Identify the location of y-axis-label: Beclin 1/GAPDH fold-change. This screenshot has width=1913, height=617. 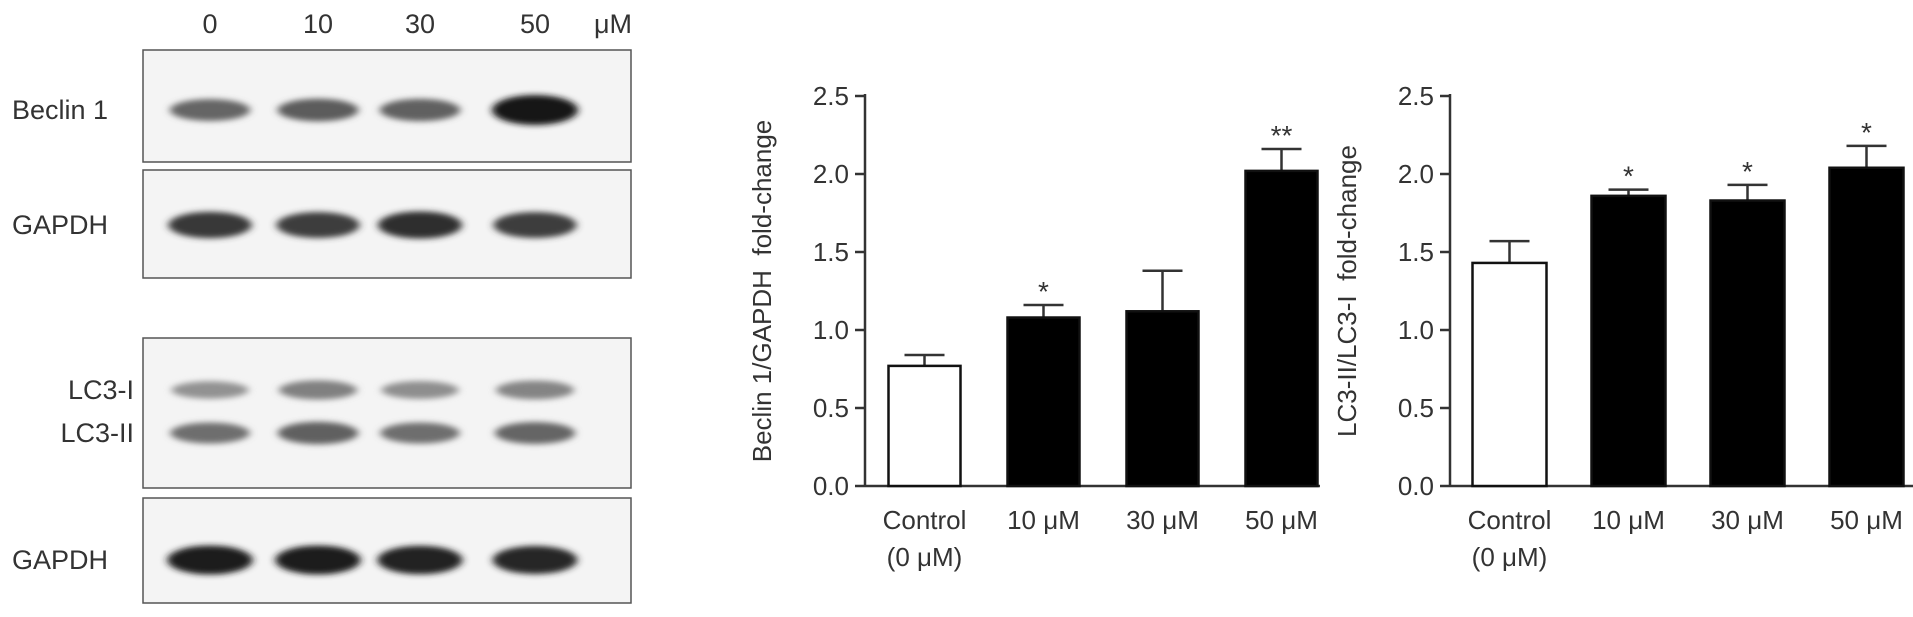
(762, 291).